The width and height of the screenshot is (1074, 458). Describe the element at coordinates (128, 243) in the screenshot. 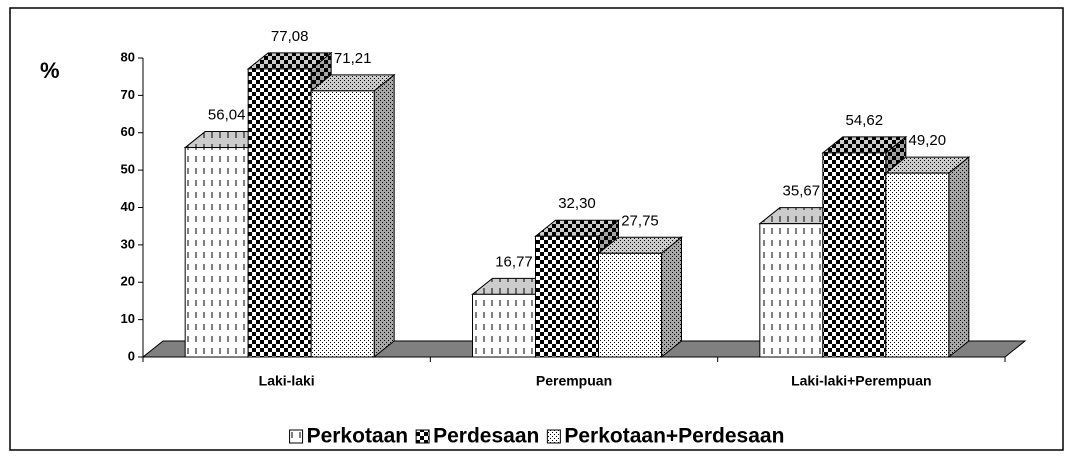

I see `y-tick-label: 30` at that location.